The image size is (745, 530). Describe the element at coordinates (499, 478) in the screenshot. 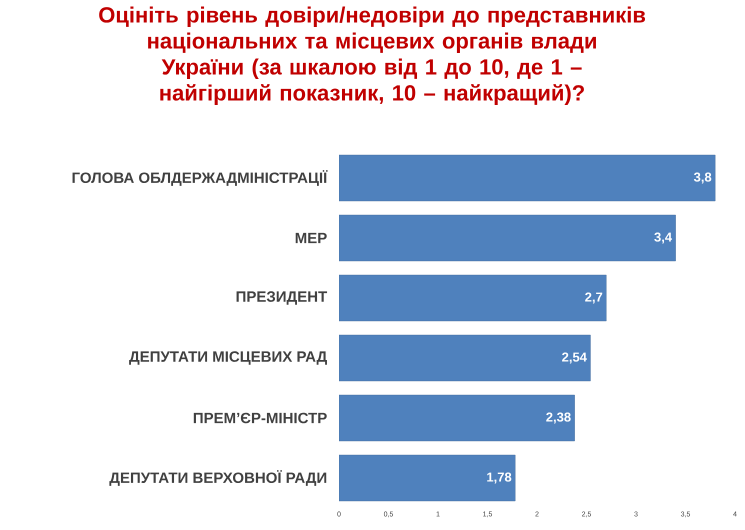

I see `data-label: 1,78` at that location.